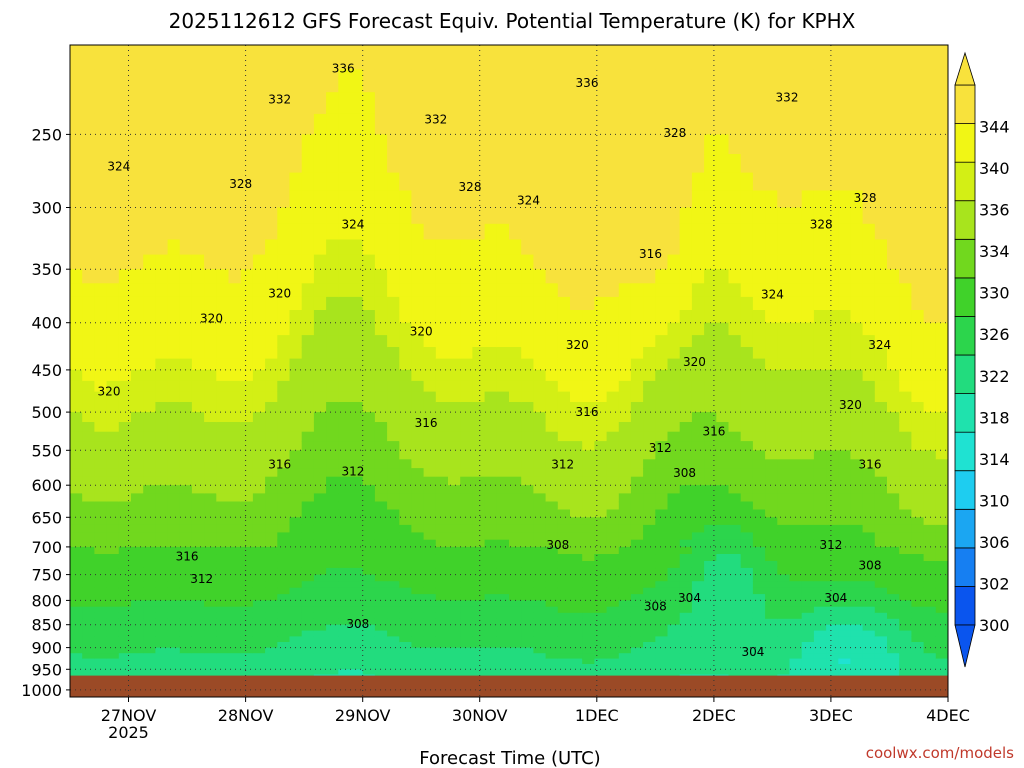 Image resolution: width=1024 pixels, height=768 pixels. Describe the element at coordinates (201, 579) in the screenshot. I see `contour-label: 312` at that location.